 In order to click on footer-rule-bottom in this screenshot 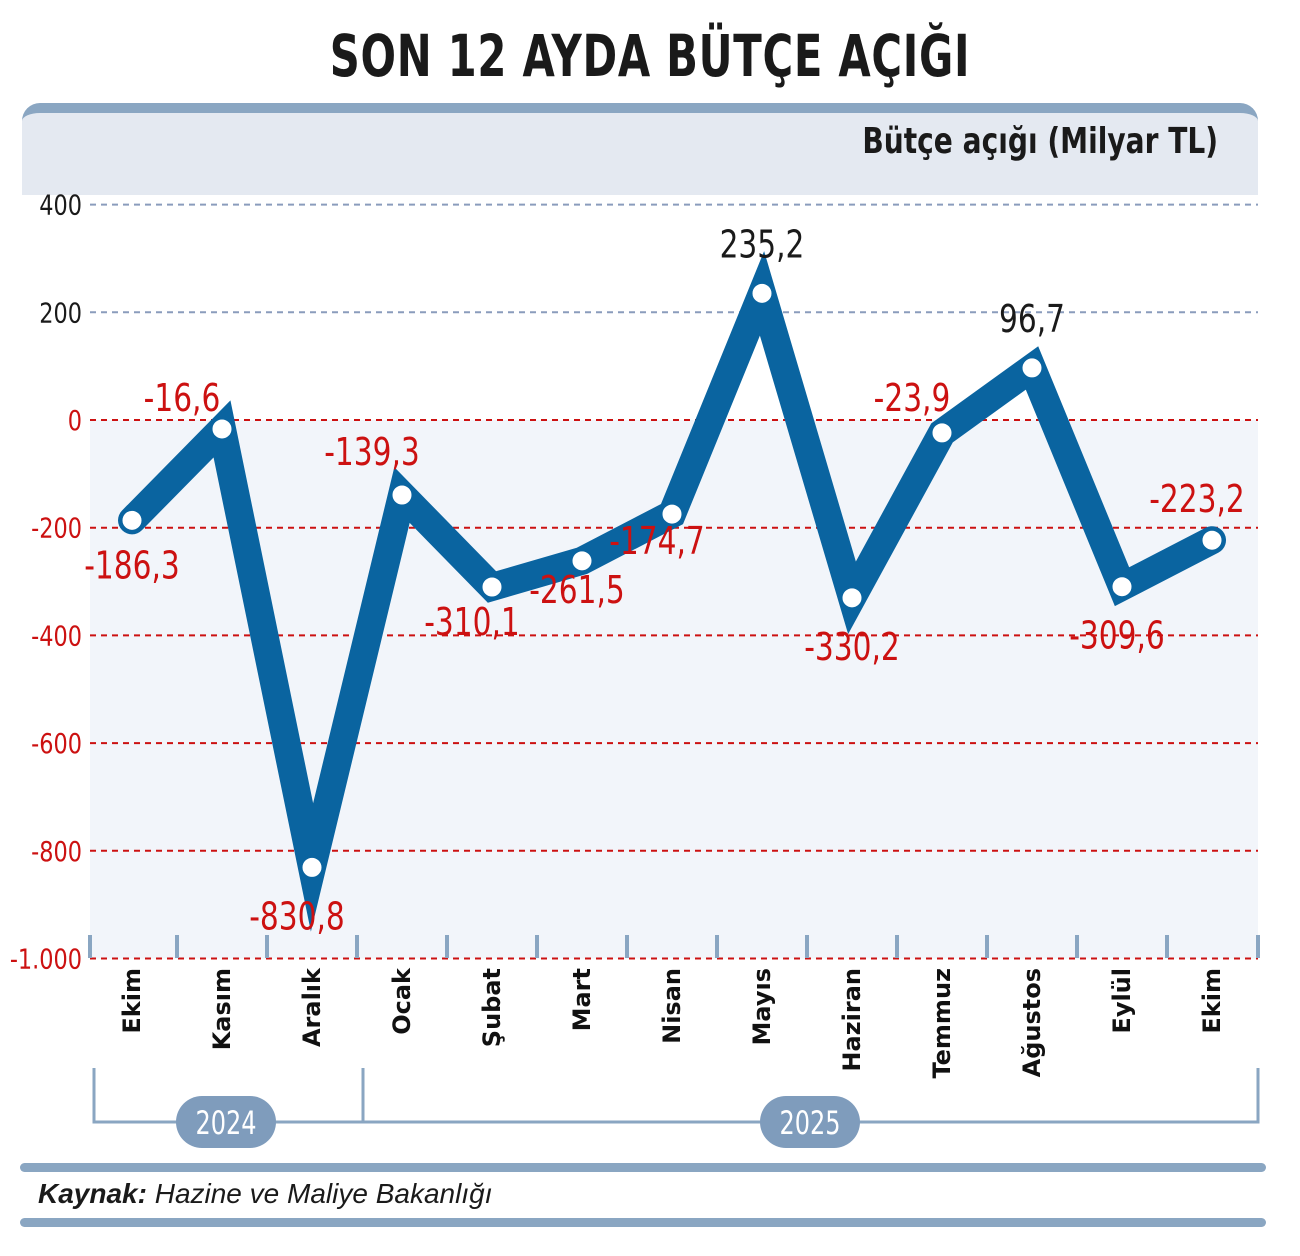, I will do `click(643, 1222)`.